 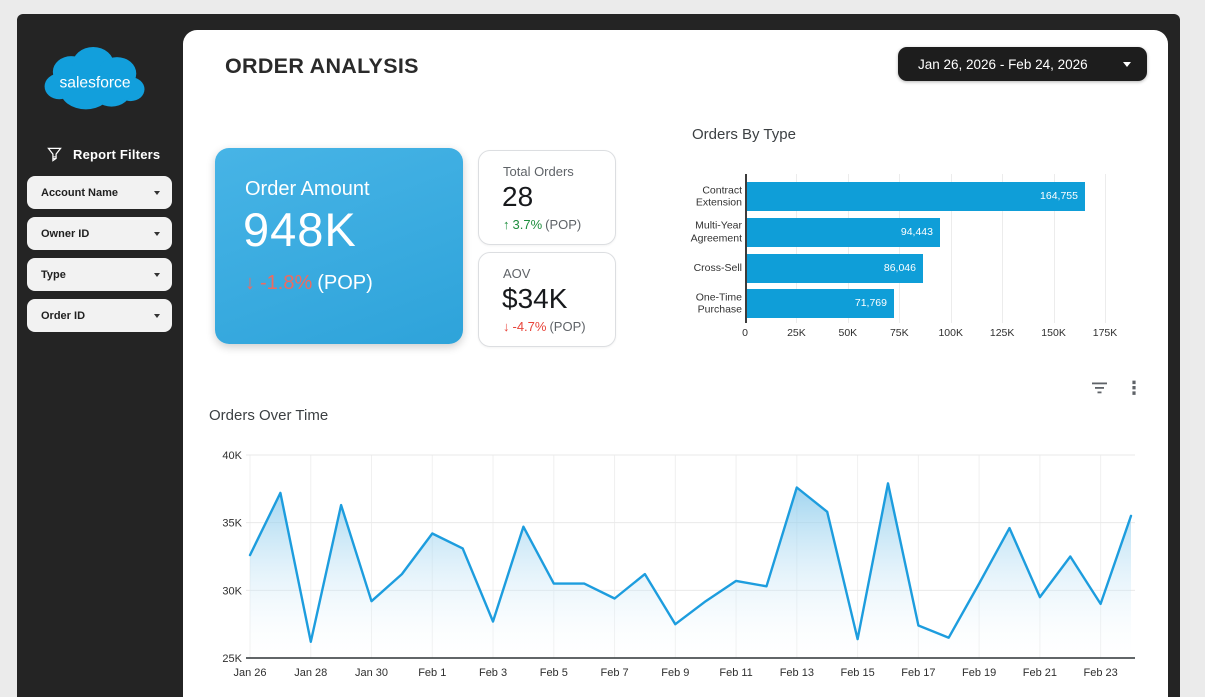 I want to click on bar-row: Contract Extension 164,755, so click(x=900, y=196).